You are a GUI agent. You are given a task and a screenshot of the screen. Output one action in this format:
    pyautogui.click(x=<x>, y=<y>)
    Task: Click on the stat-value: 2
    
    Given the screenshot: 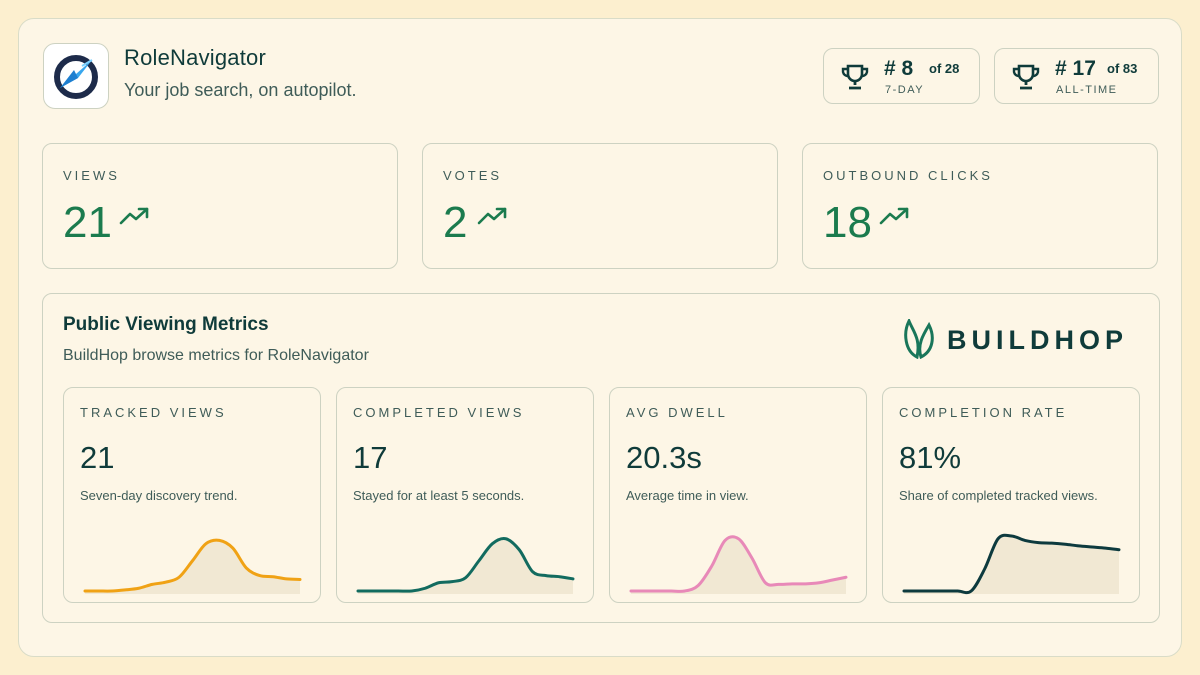 What is the action you would take?
    pyautogui.click(x=455, y=222)
    